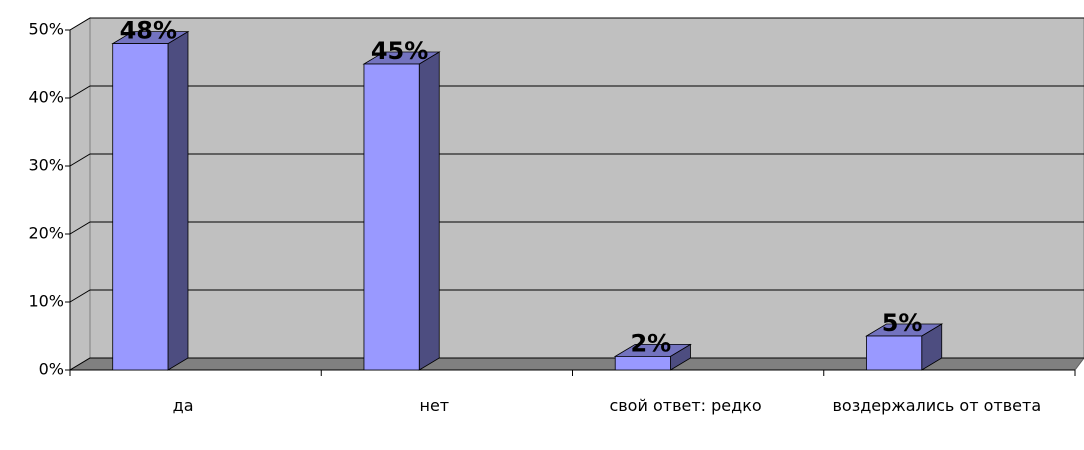  What do you see at coordinates (685, 405) in the screenshot?
I see `x-tick-label: свой ответ: редко` at bounding box center [685, 405].